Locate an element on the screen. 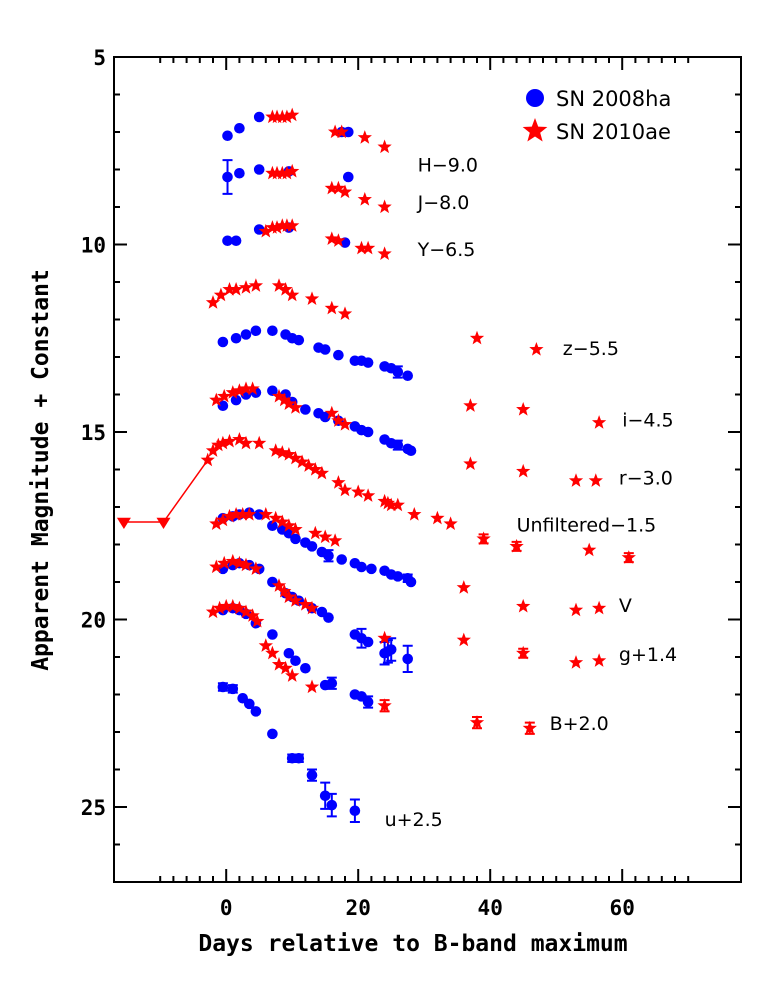 This screenshot has height=986, width=775. band-label: Unfiltered−1.5 is located at coordinates (587, 525).